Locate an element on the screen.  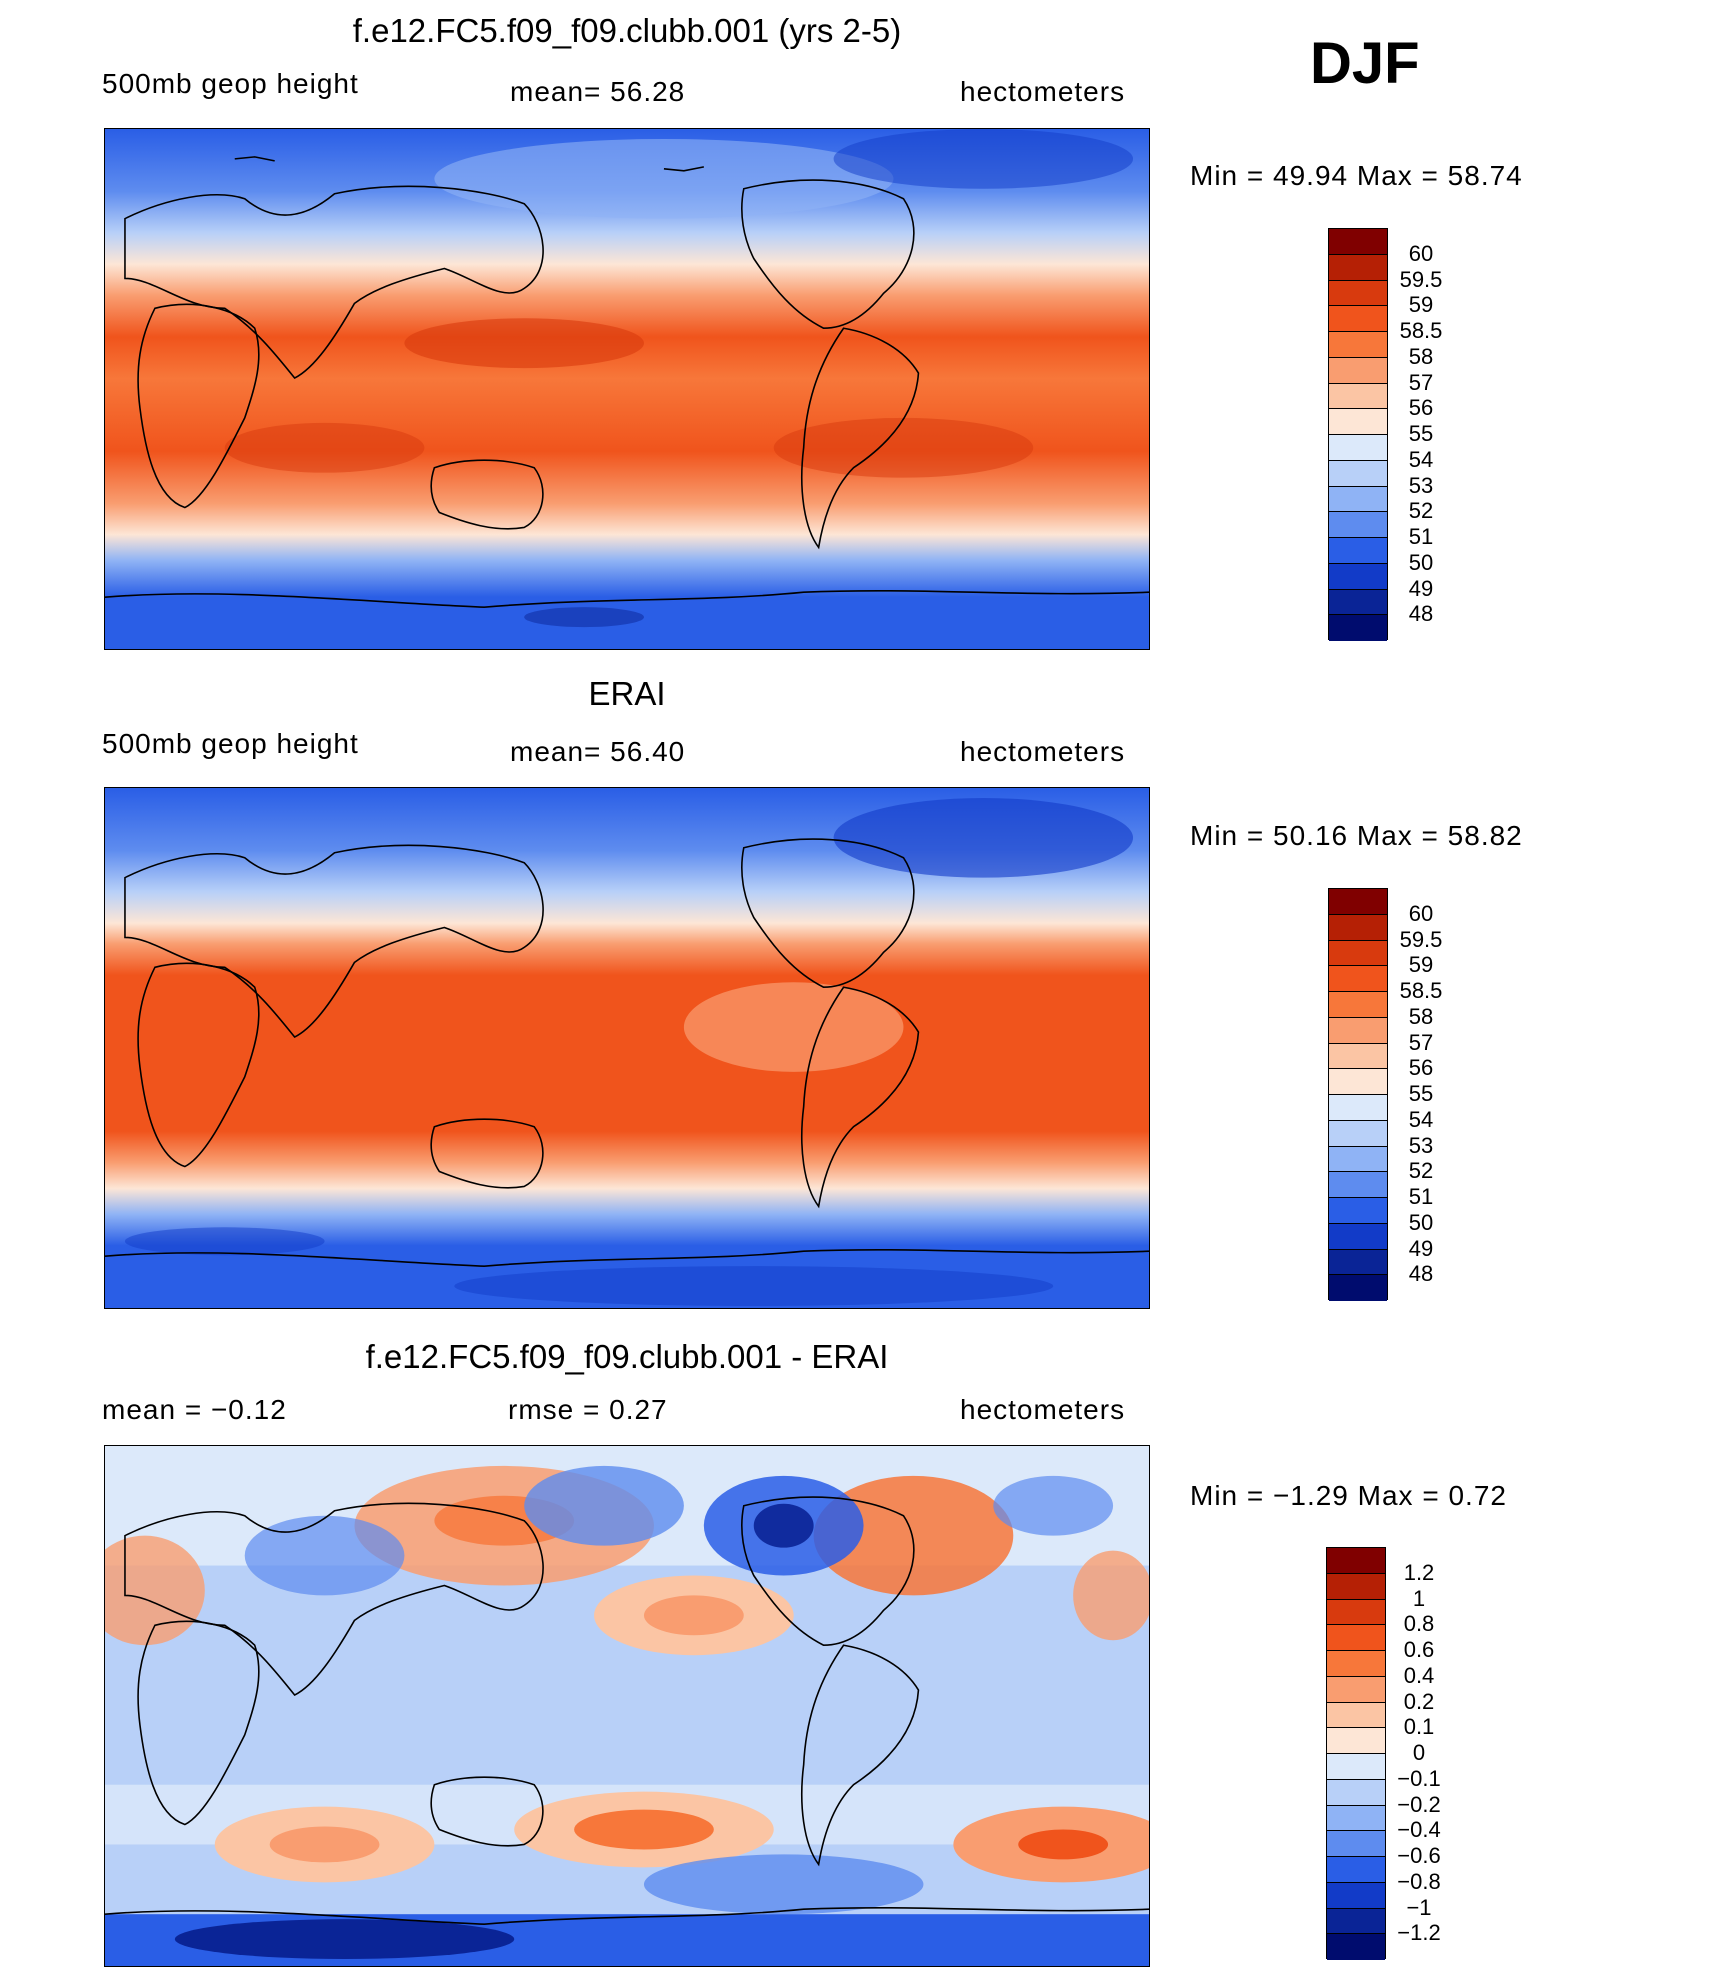
diff-mean-label: mean = −0.12 is located at coordinates (194, 1409).